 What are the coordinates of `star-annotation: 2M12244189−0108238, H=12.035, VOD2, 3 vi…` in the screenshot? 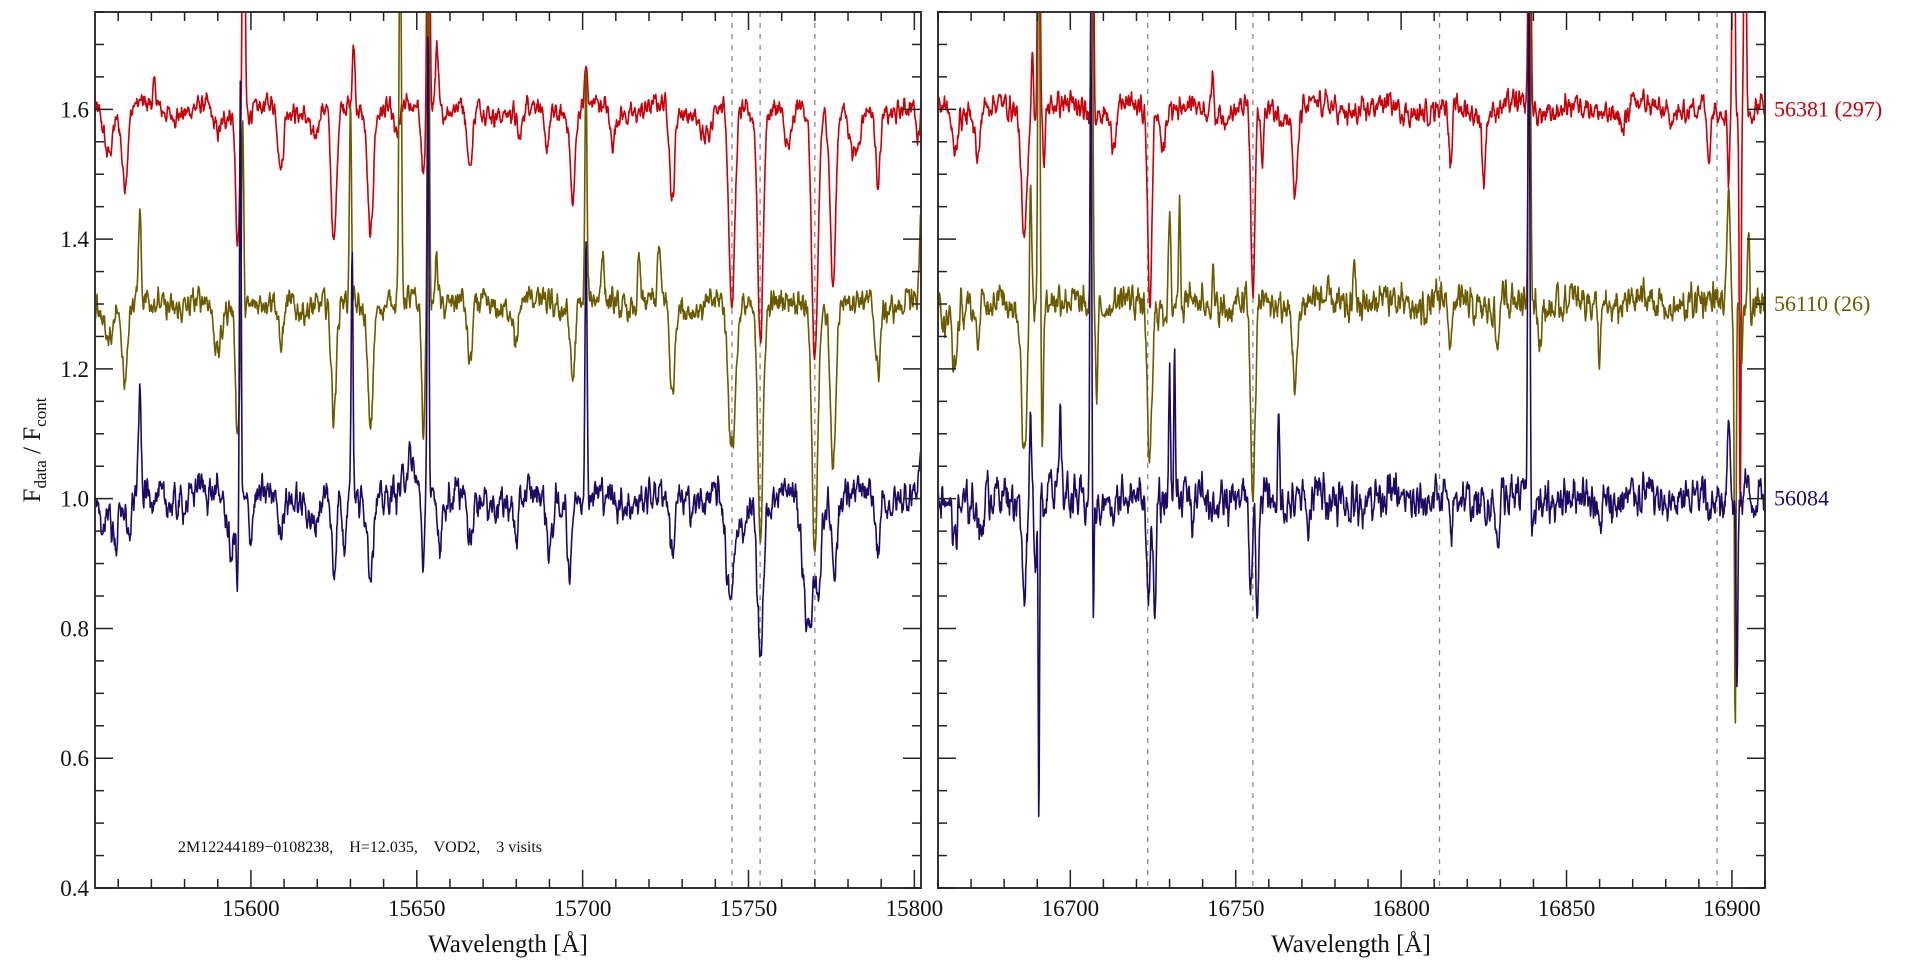 It's located at (360, 847).